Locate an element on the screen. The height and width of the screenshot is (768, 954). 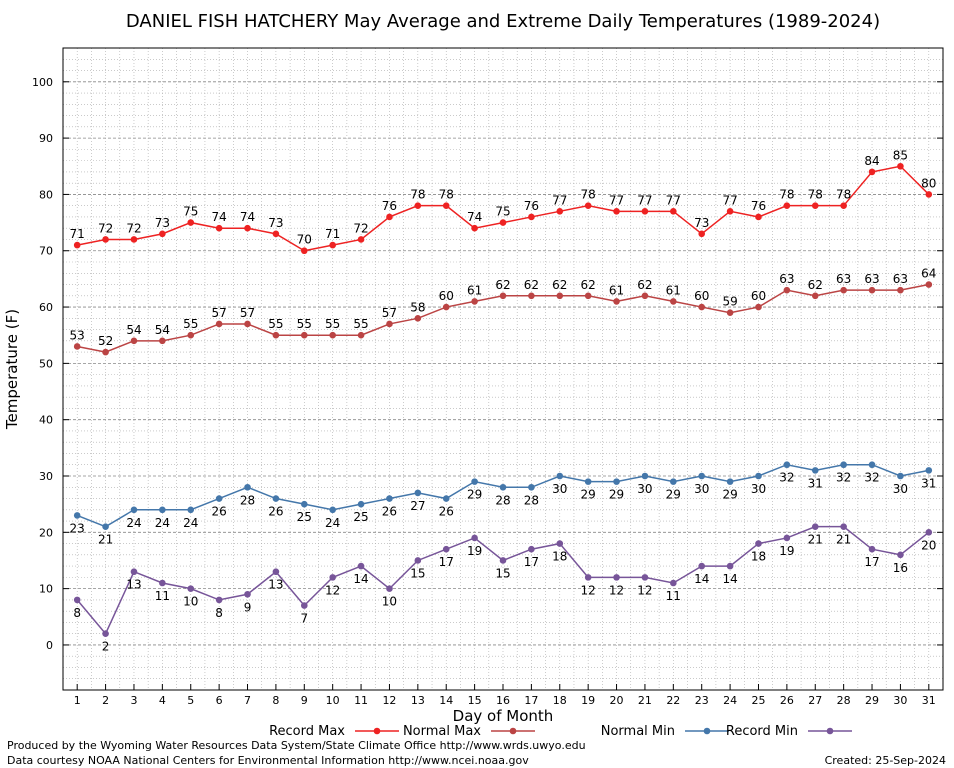
normal-min-data-label: 31 is located at coordinates (928, 483).